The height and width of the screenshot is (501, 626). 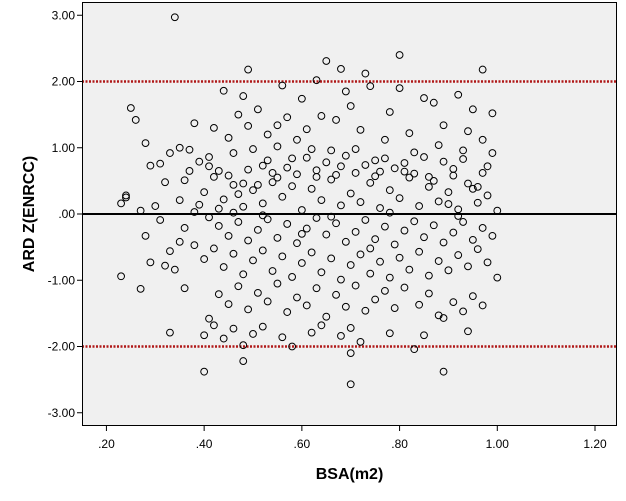 I want to click on y-tick-label: .00, so click(x=66, y=214).